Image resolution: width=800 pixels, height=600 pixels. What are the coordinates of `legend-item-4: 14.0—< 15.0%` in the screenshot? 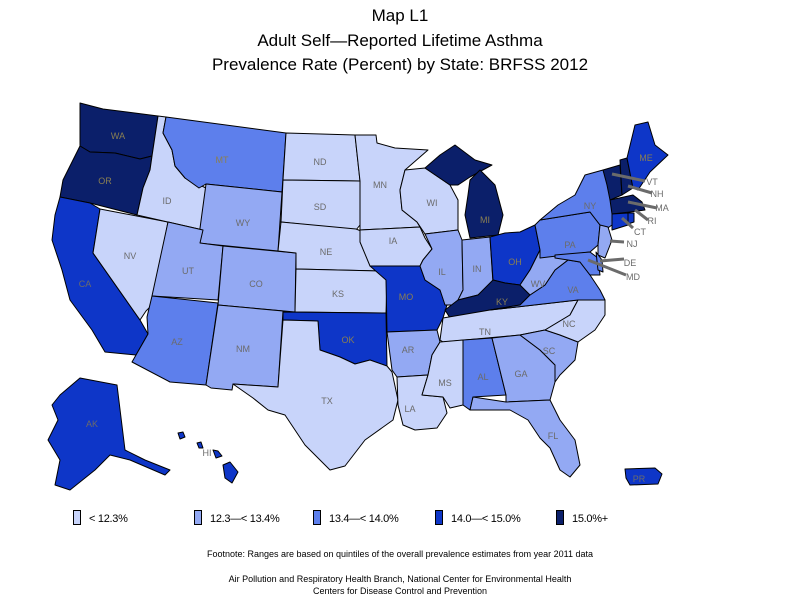 It's located at (478, 517).